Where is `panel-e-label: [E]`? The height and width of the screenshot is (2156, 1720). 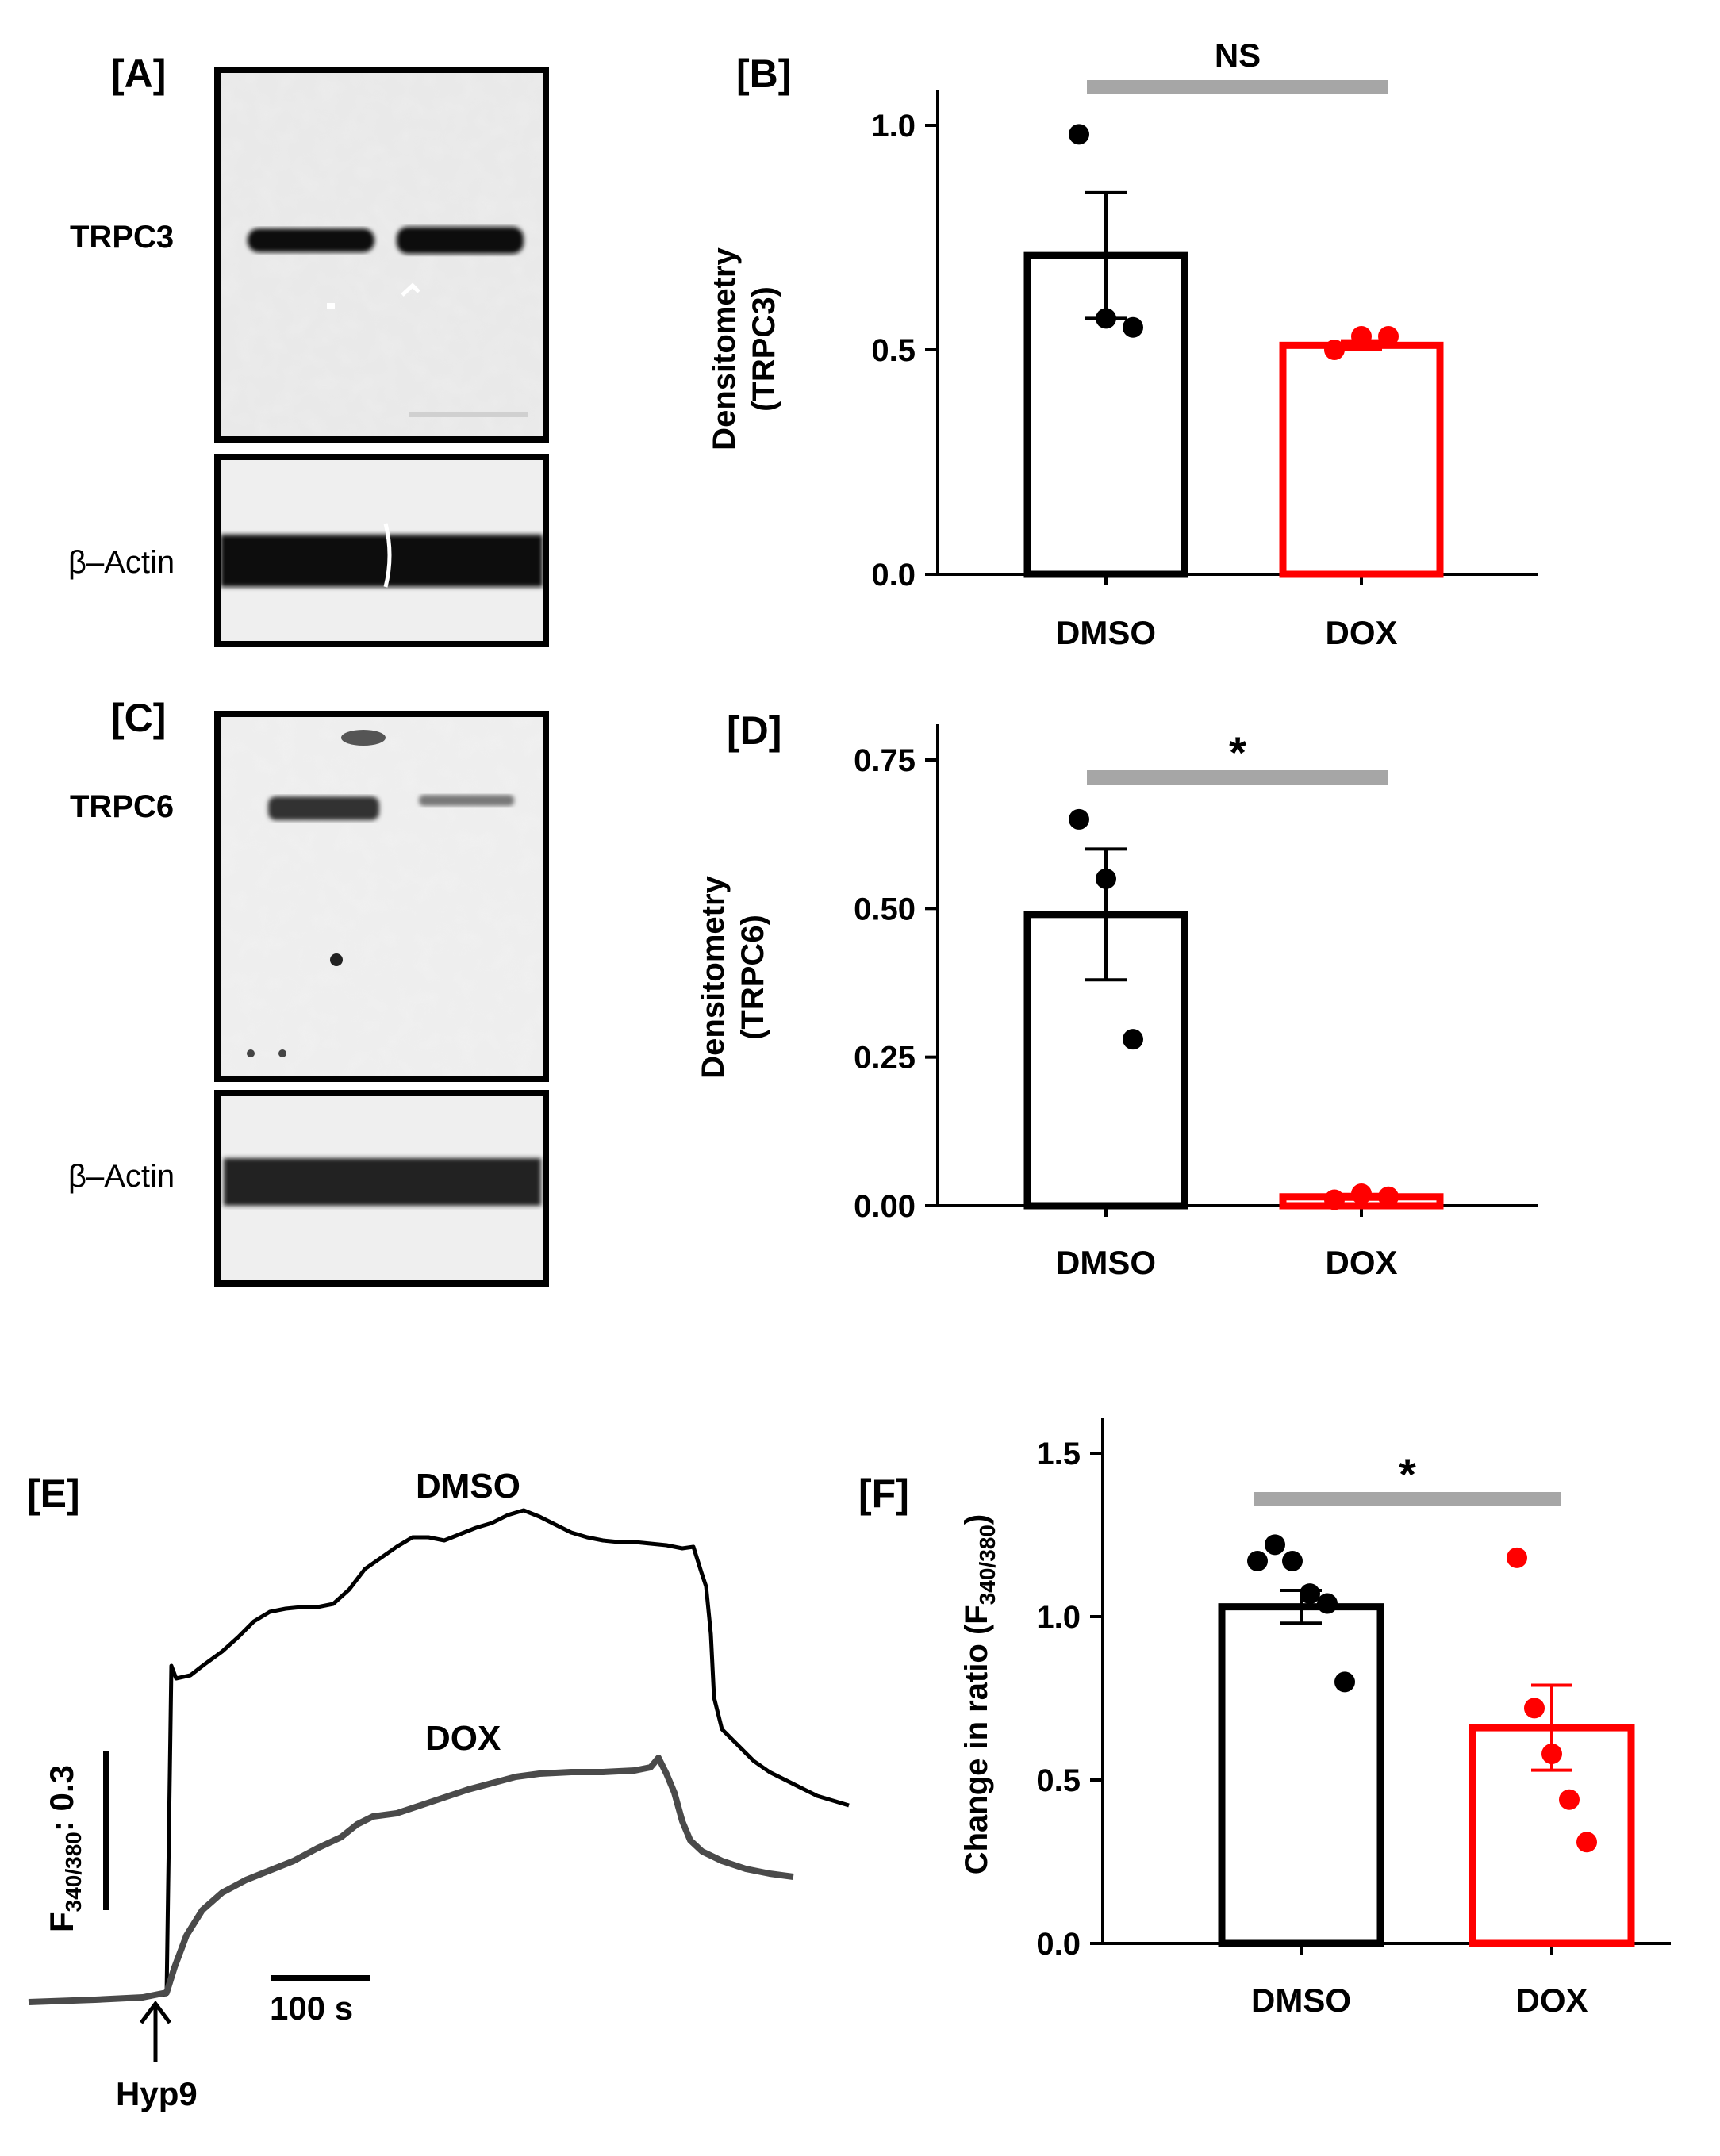 panel-e-label: [E] is located at coordinates (54, 1493).